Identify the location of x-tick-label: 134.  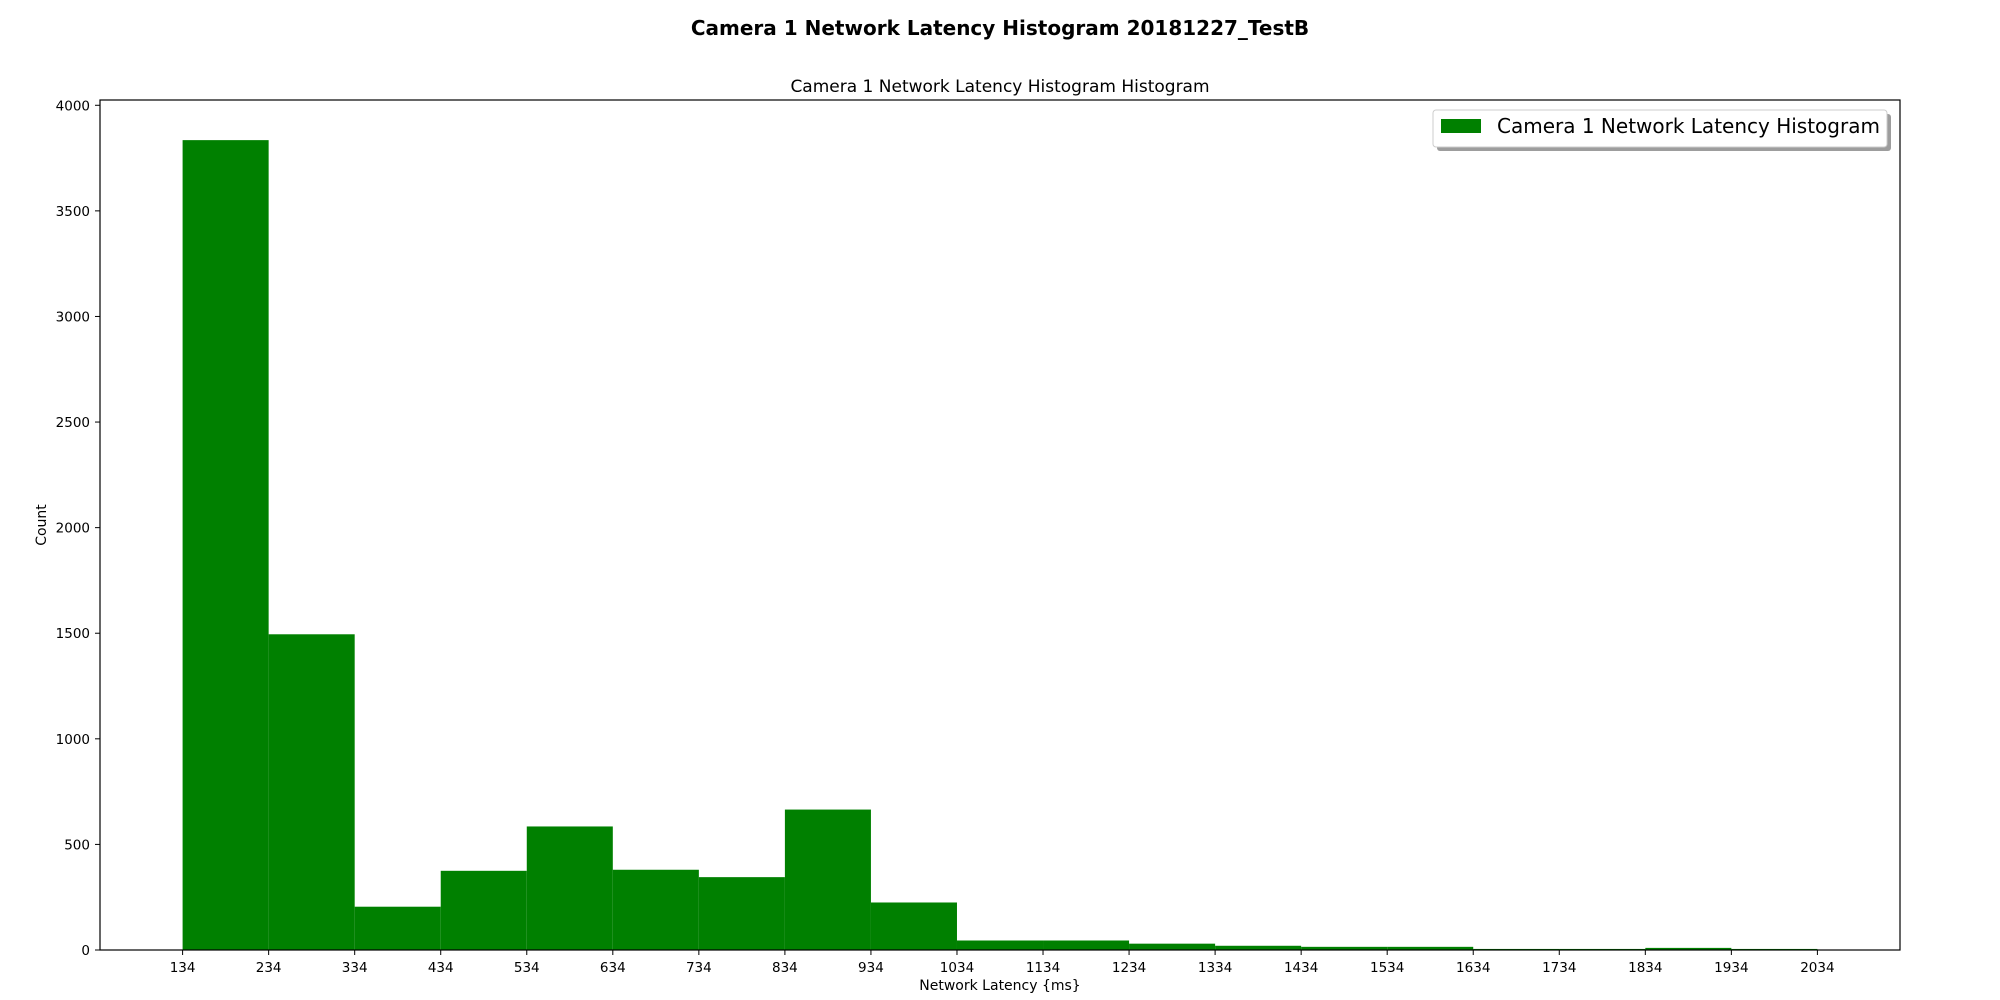
(183, 968).